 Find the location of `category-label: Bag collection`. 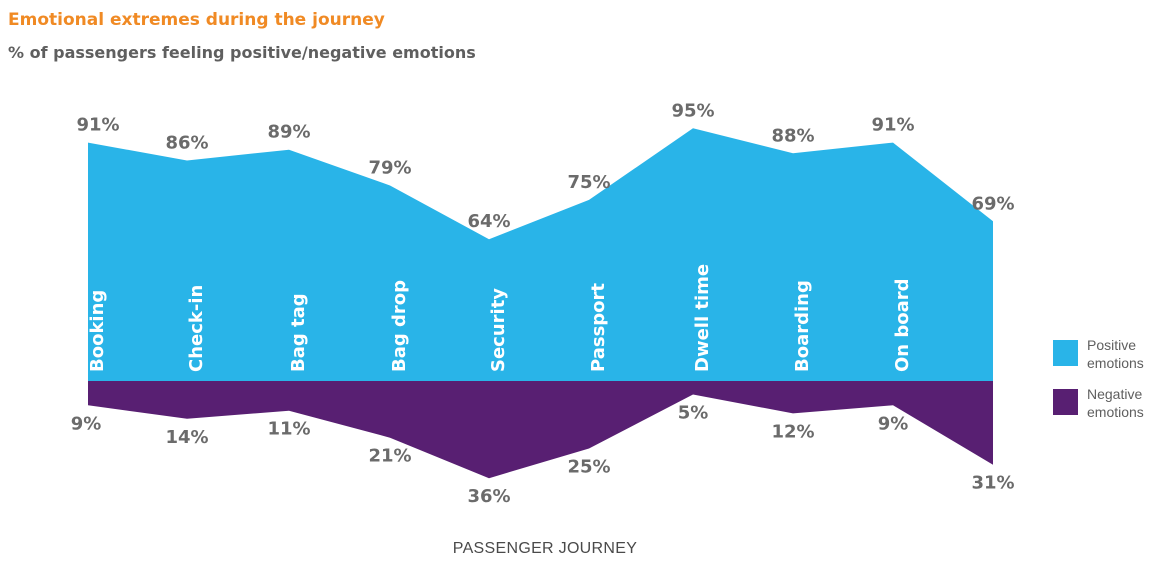

category-label: Bag collection is located at coordinates (1002, 300).